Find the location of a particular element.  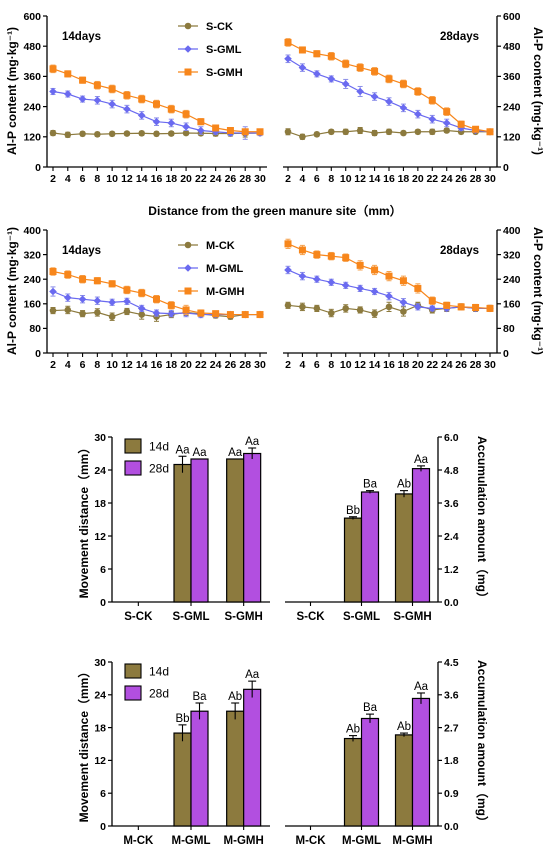

x-tick-label: 8 is located at coordinates (331, 179).